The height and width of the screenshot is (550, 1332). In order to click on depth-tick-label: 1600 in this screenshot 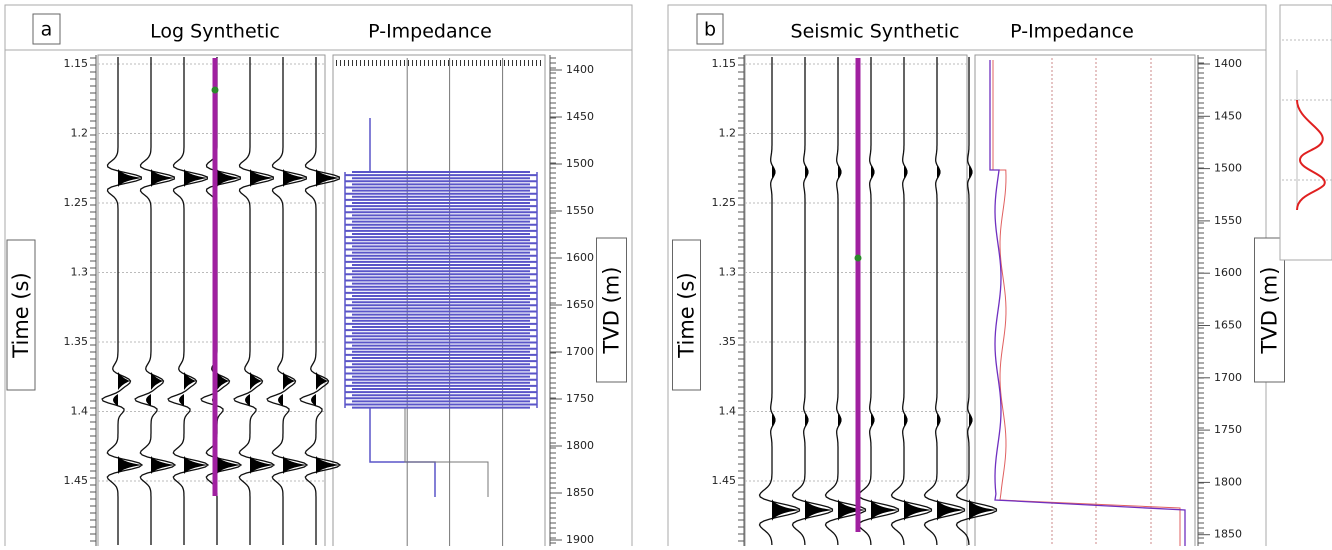, I will do `click(580, 257)`.